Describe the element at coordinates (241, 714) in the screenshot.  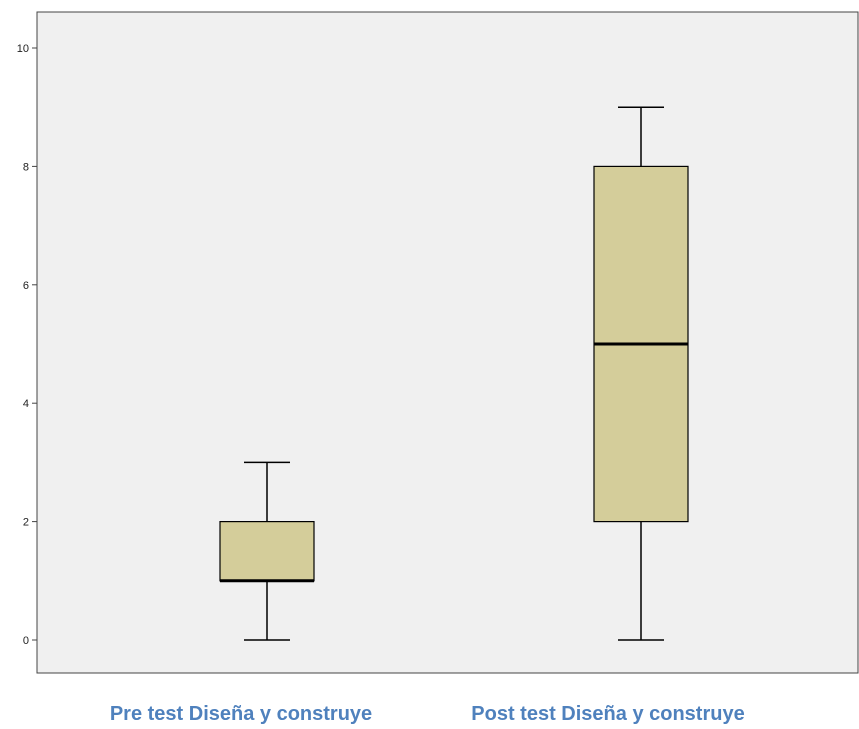
I see `x-category-label: Pre test Diseña y construye` at that location.